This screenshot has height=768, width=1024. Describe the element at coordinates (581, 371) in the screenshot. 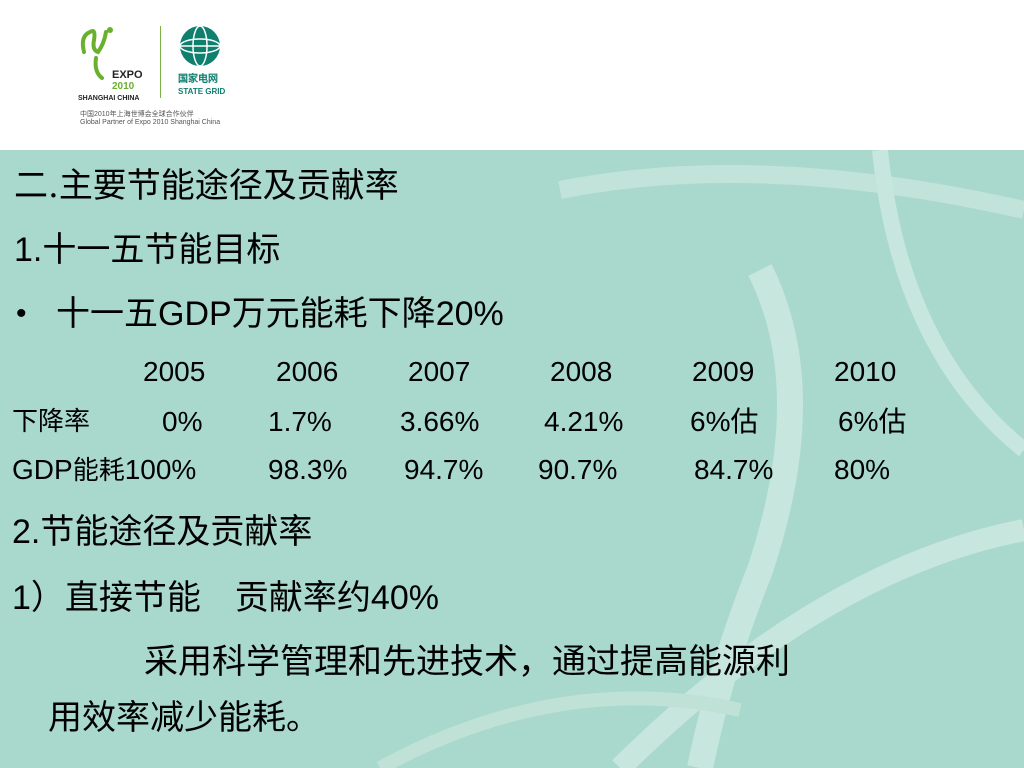

I see `year-2008: 2008` at that location.